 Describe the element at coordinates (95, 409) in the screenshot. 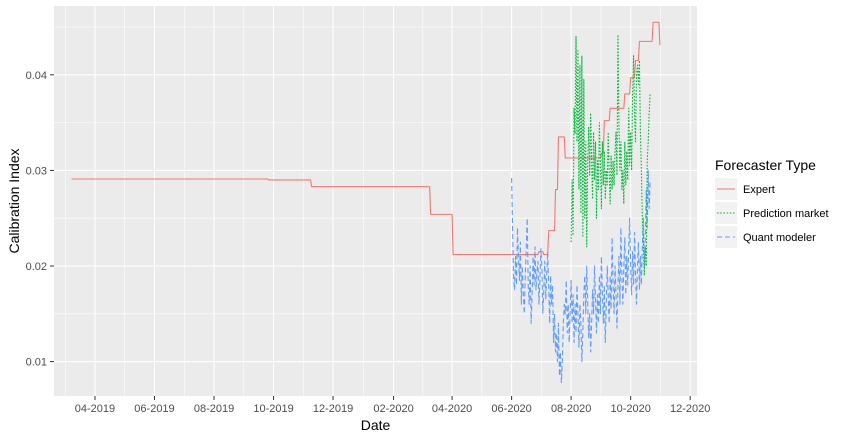

I see `x-tick-label: 04-2019` at that location.